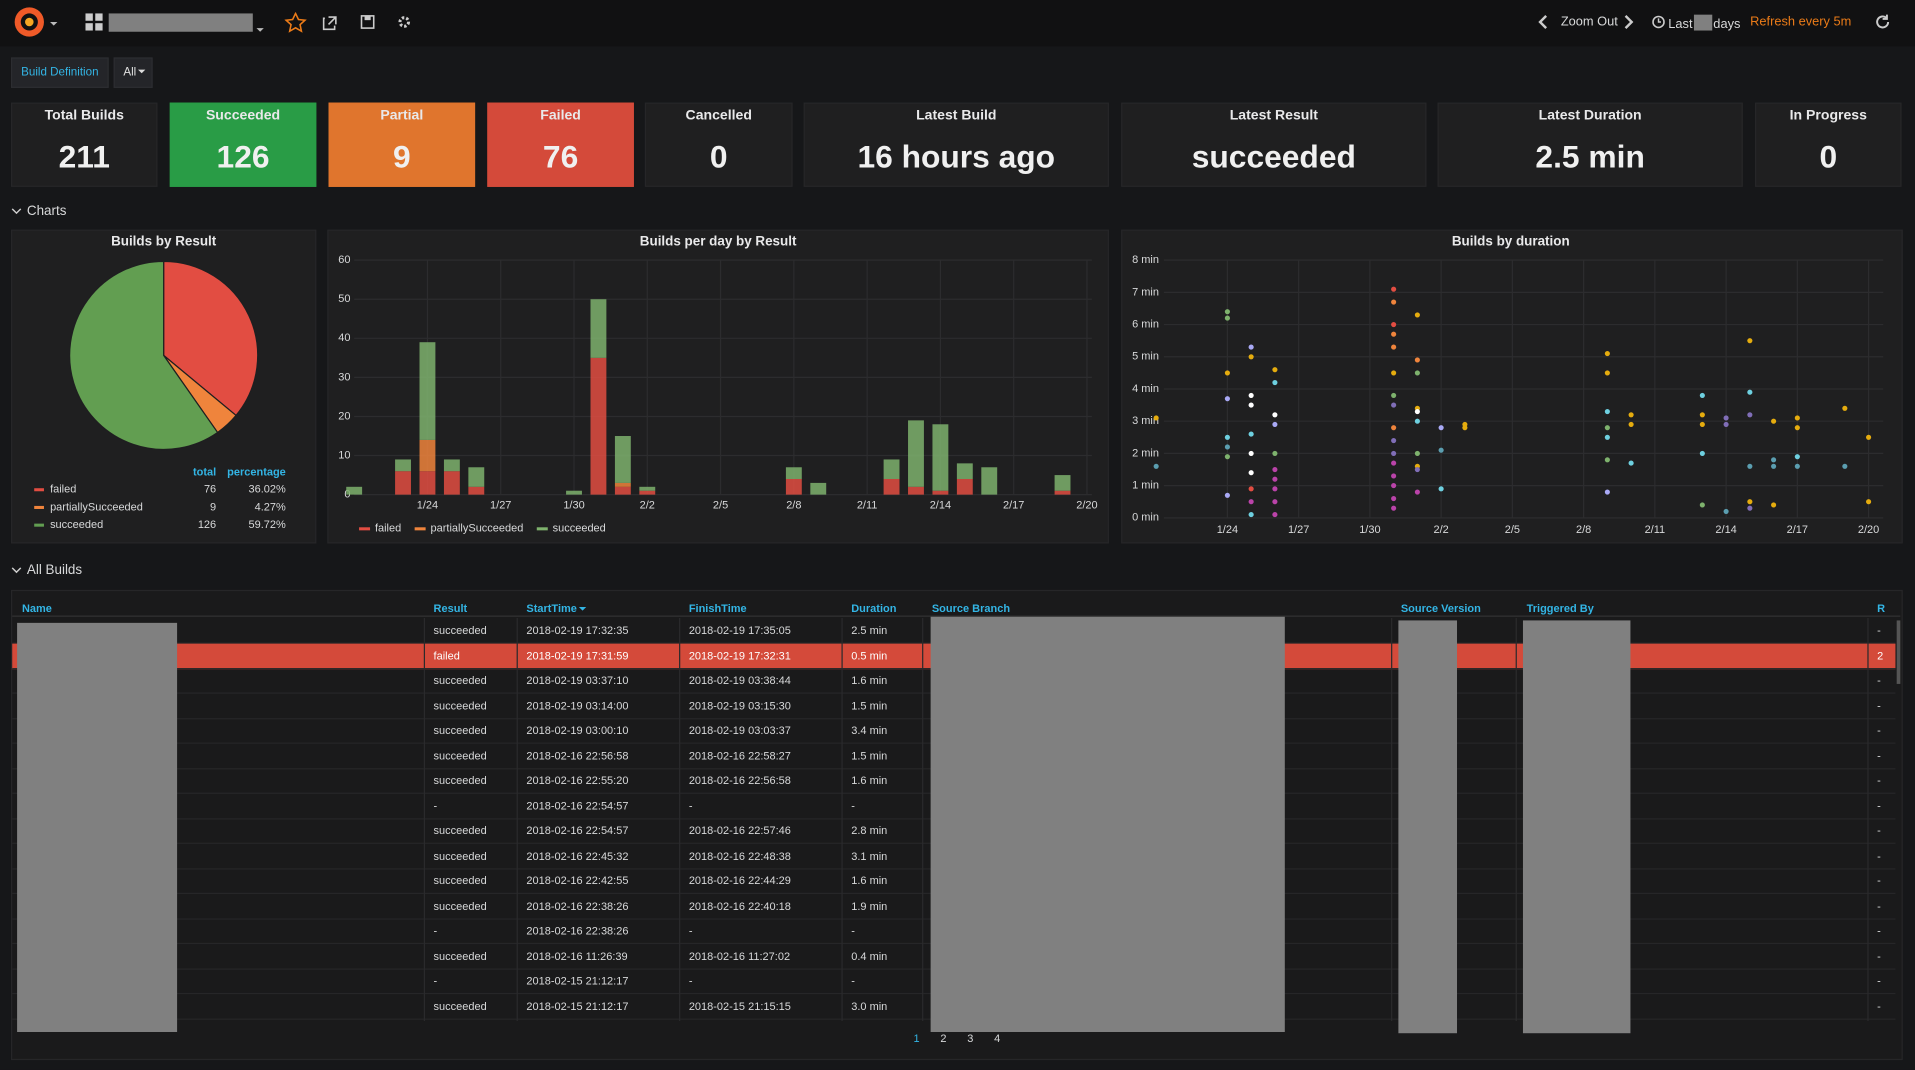 The height and width of the screenshot is (1070, 1915). What do you see at coordinates (556, 608) in the screenshot?
I see `column-header: StartTime` at bounding box center [556, 608].